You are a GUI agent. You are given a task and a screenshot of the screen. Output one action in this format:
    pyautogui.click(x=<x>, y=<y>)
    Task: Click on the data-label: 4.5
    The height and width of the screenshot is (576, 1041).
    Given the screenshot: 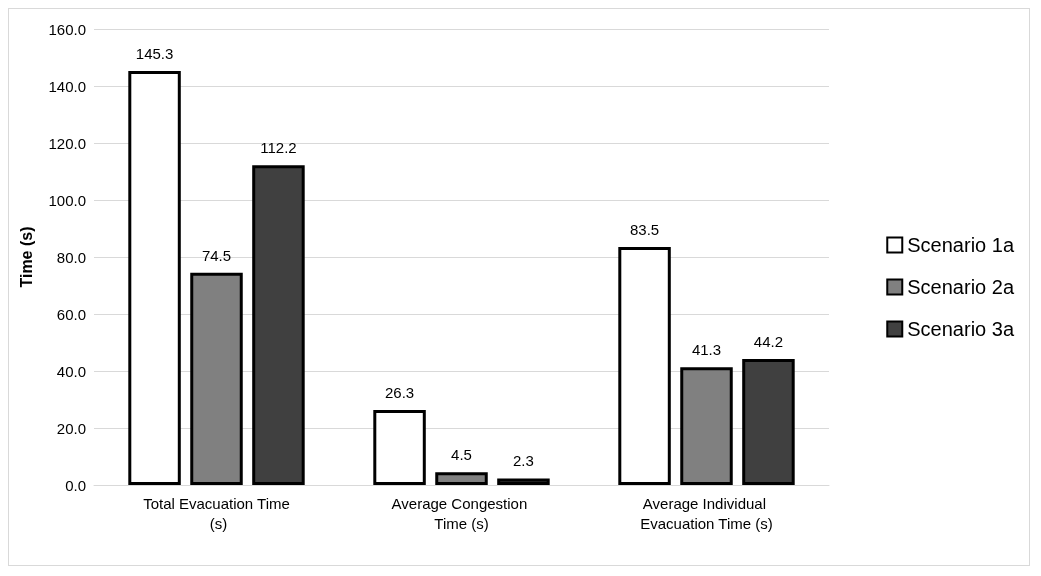 What is the action you would take?
    pyautogui.click(x=461, y=455)
    